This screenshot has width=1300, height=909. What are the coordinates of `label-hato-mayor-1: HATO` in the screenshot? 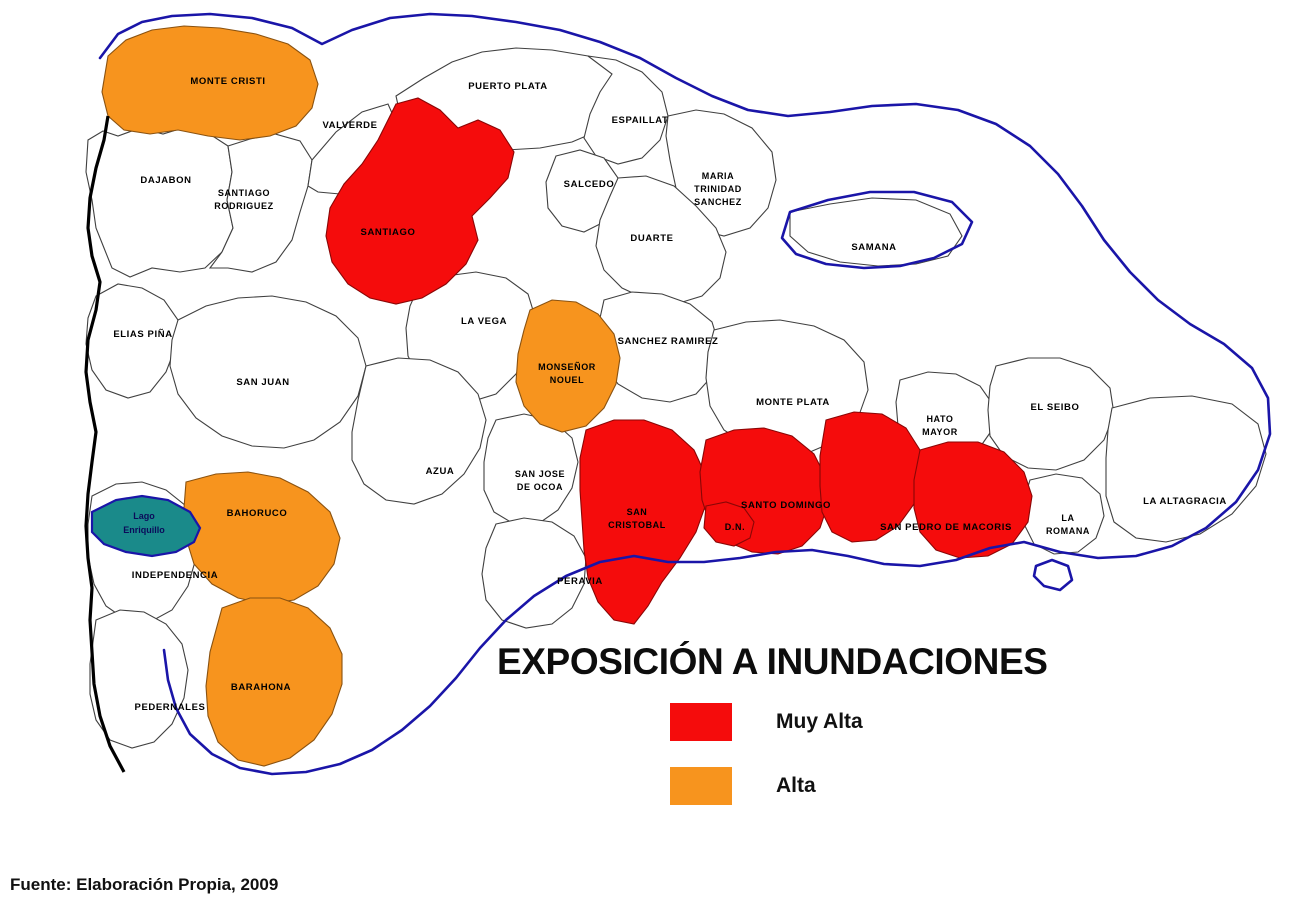 It's located at (939, 419).